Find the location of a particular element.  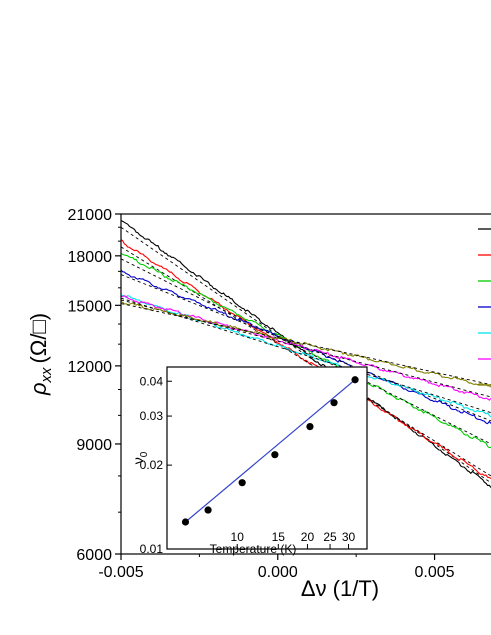

inset-x-tick-label: 10 is located at coordinates (238, 537).